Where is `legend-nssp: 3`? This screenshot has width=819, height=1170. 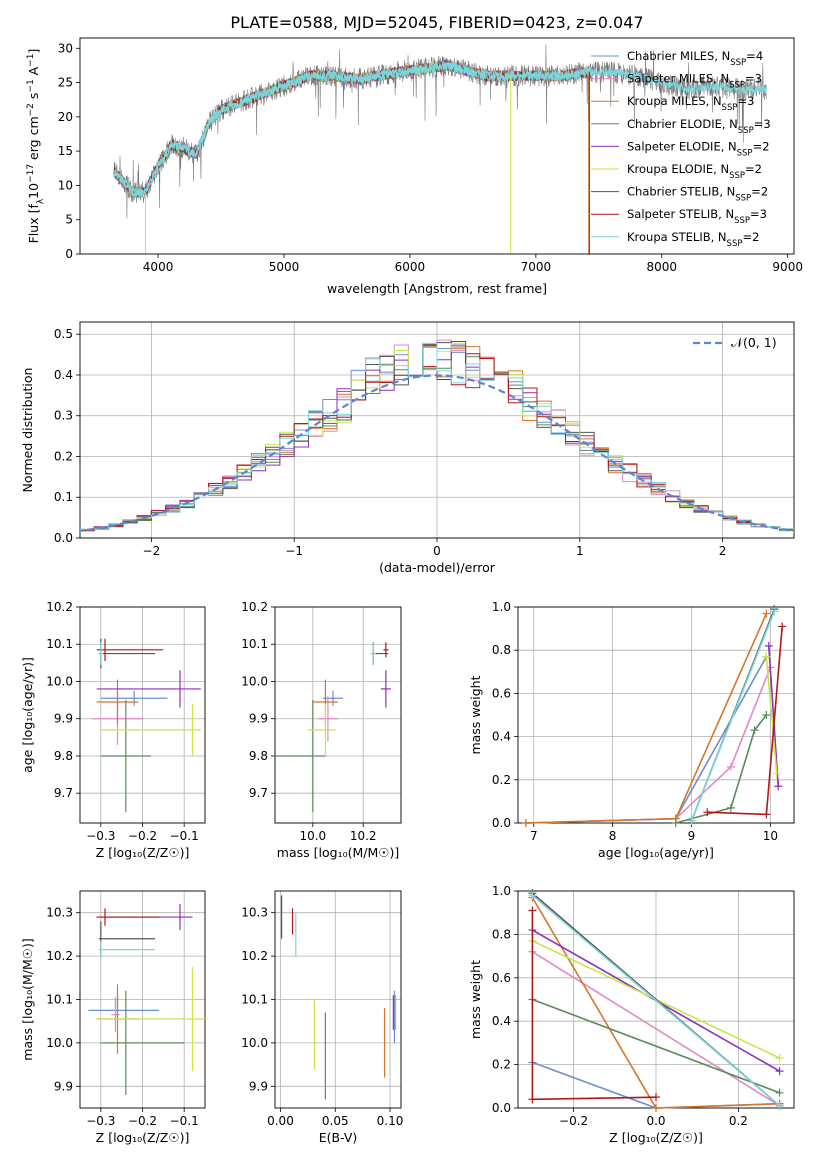
legend-nssp: 3 is located at coordinates (763, 214).